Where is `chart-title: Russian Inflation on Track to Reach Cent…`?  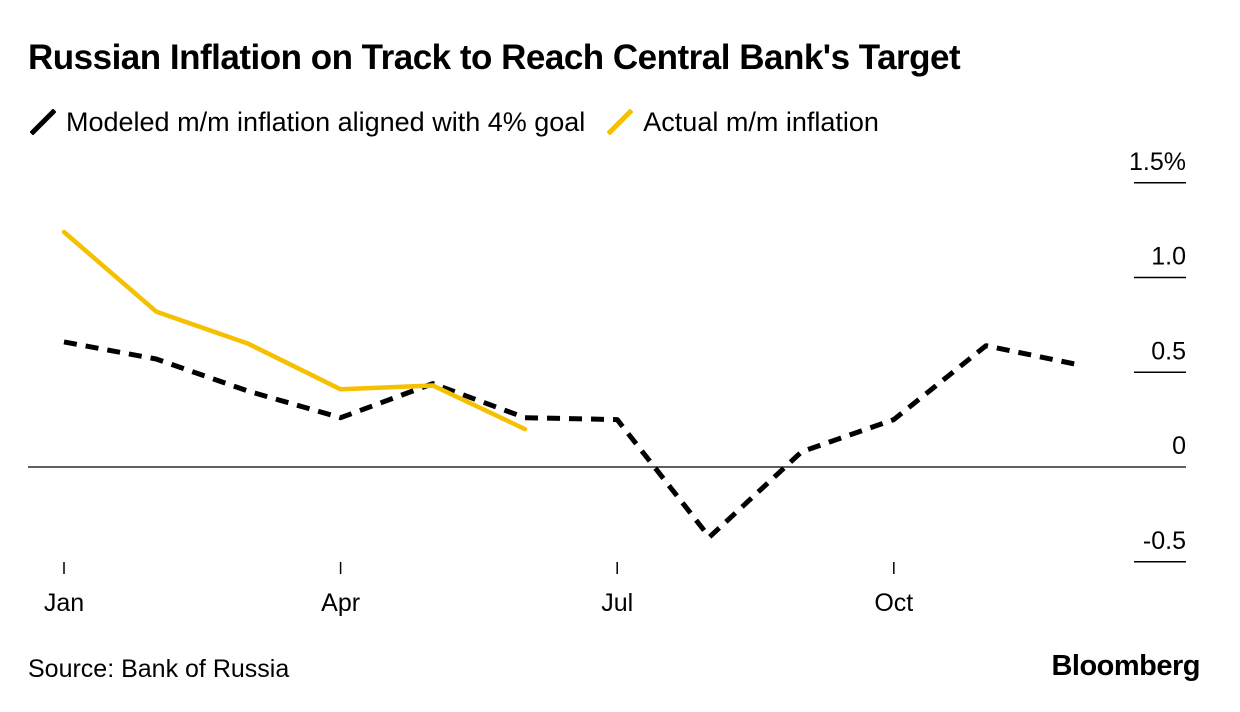 chart-title: Russian Inflation on Track to Reach Cent… is located at coordinates (494, 57).